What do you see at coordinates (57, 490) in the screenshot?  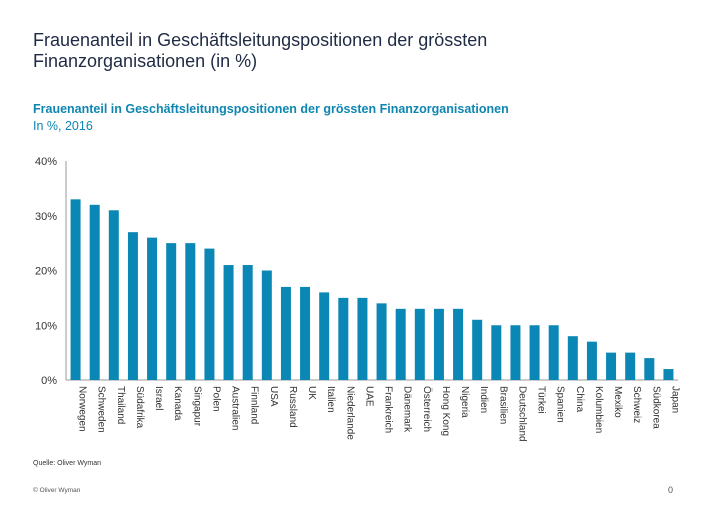 I see `copyright: © Oliver Wyman` at bounding box center [57, 490].